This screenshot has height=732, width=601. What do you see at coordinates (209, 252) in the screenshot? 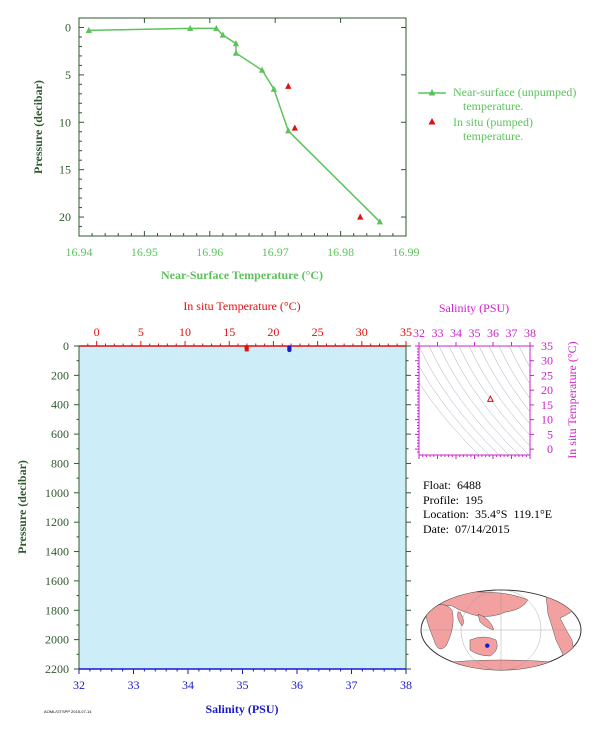
I see `x-tick-label: 16.96` at bounding box center [209, 252].